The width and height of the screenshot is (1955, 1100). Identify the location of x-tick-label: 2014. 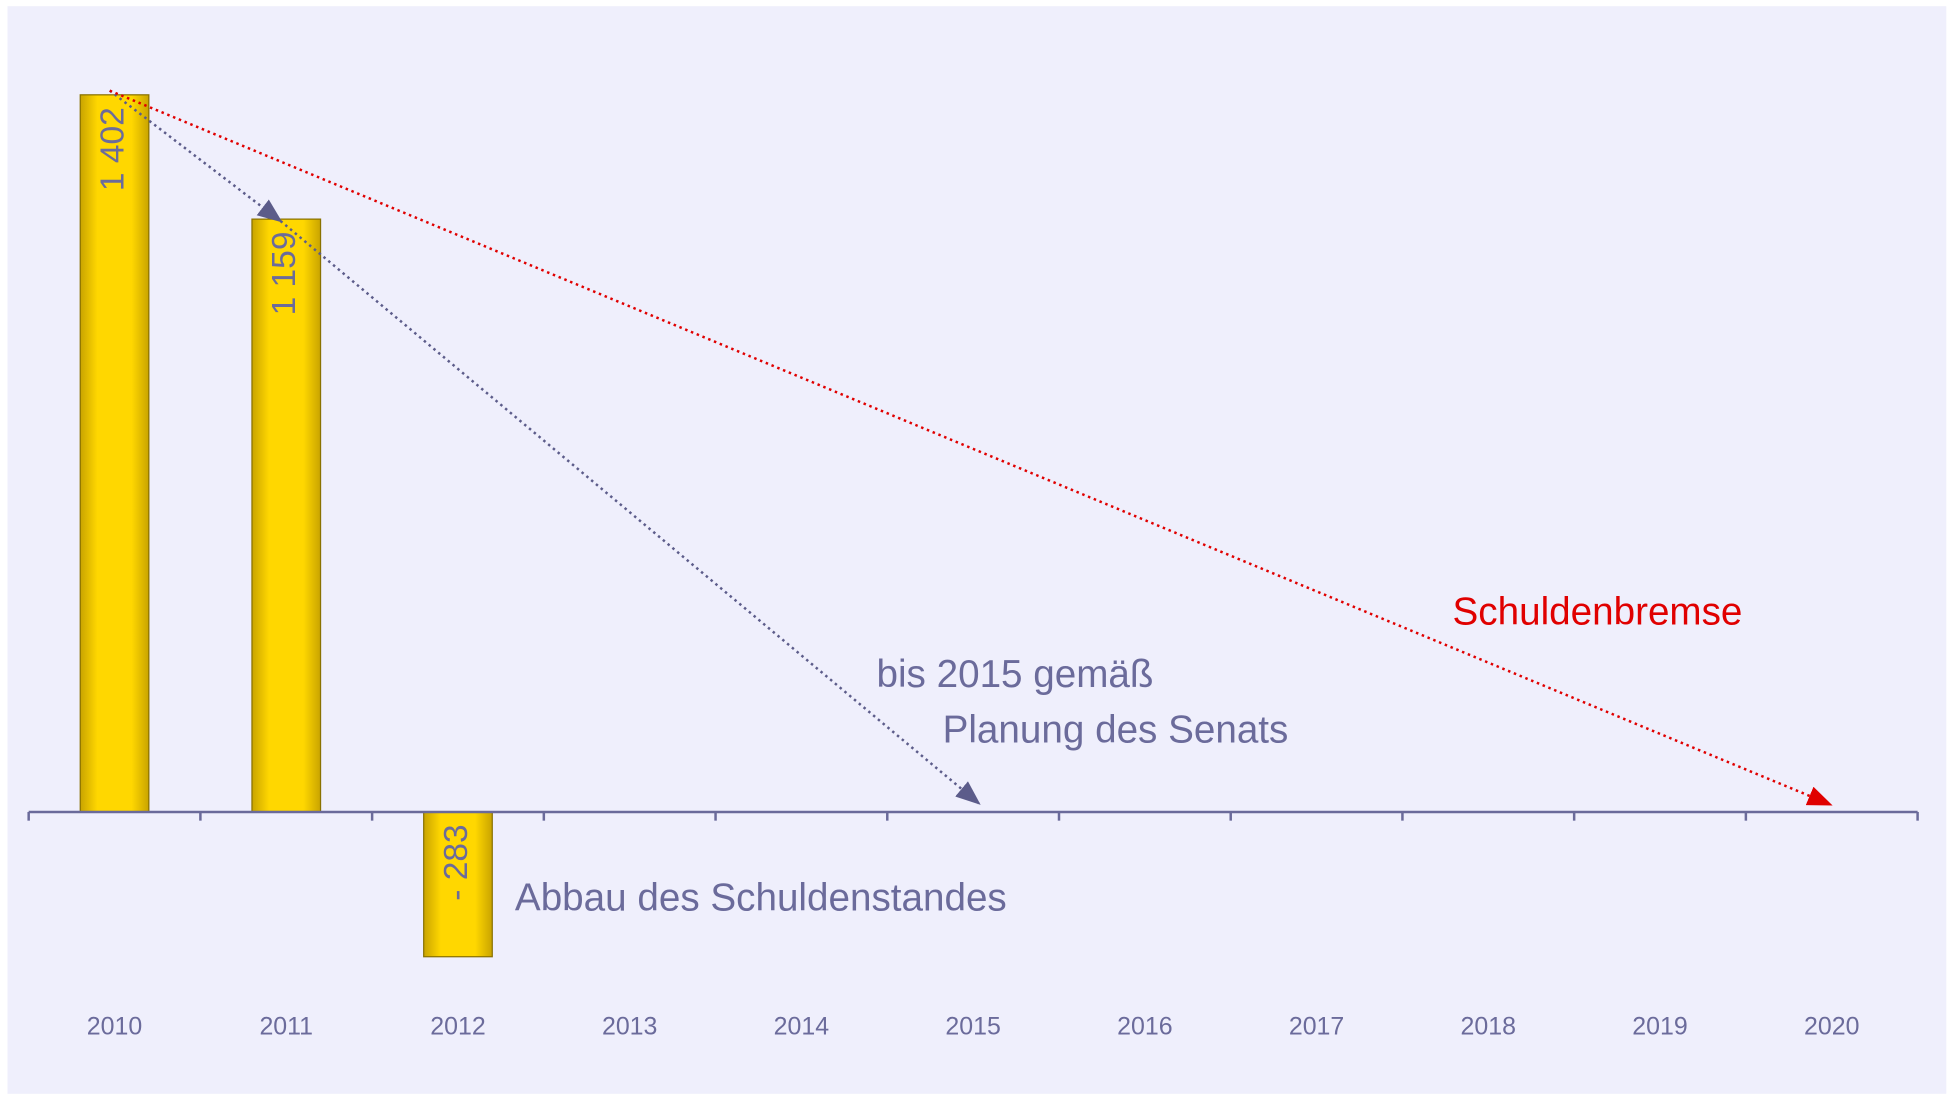
(802, 1027).